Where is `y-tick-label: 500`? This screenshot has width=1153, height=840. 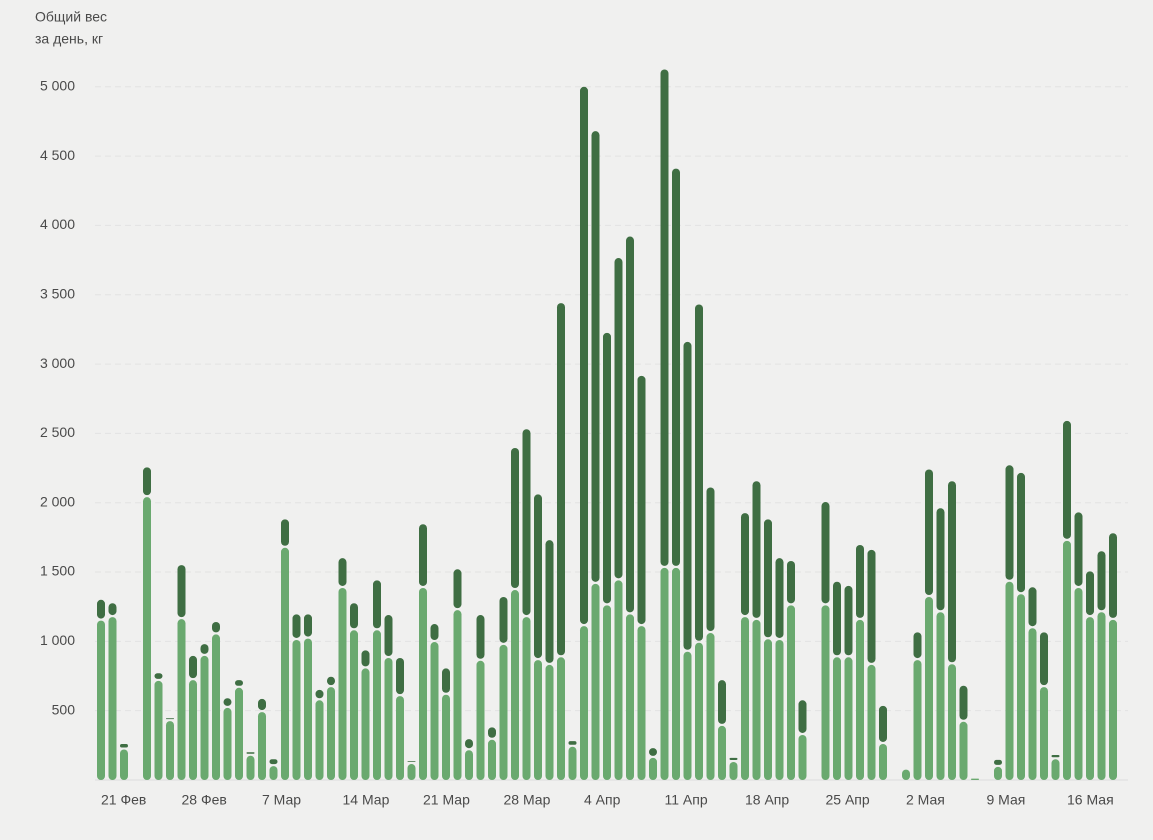
y-tick-label: 500 is located at coordinates (64, 709).